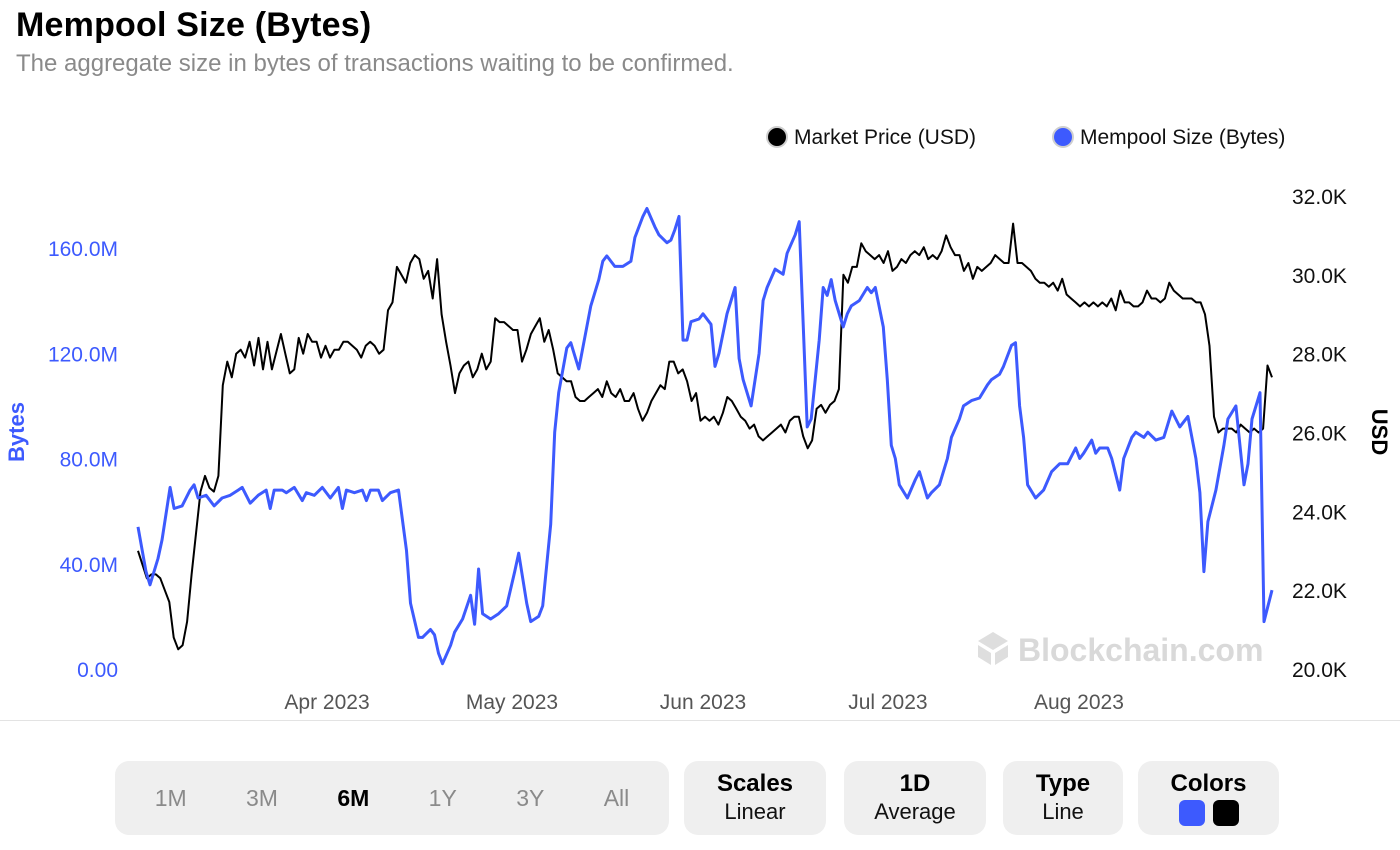  Describe the element at coordinates (1225, 813) in the screenshot. I see `price-color-swatch` at that location.